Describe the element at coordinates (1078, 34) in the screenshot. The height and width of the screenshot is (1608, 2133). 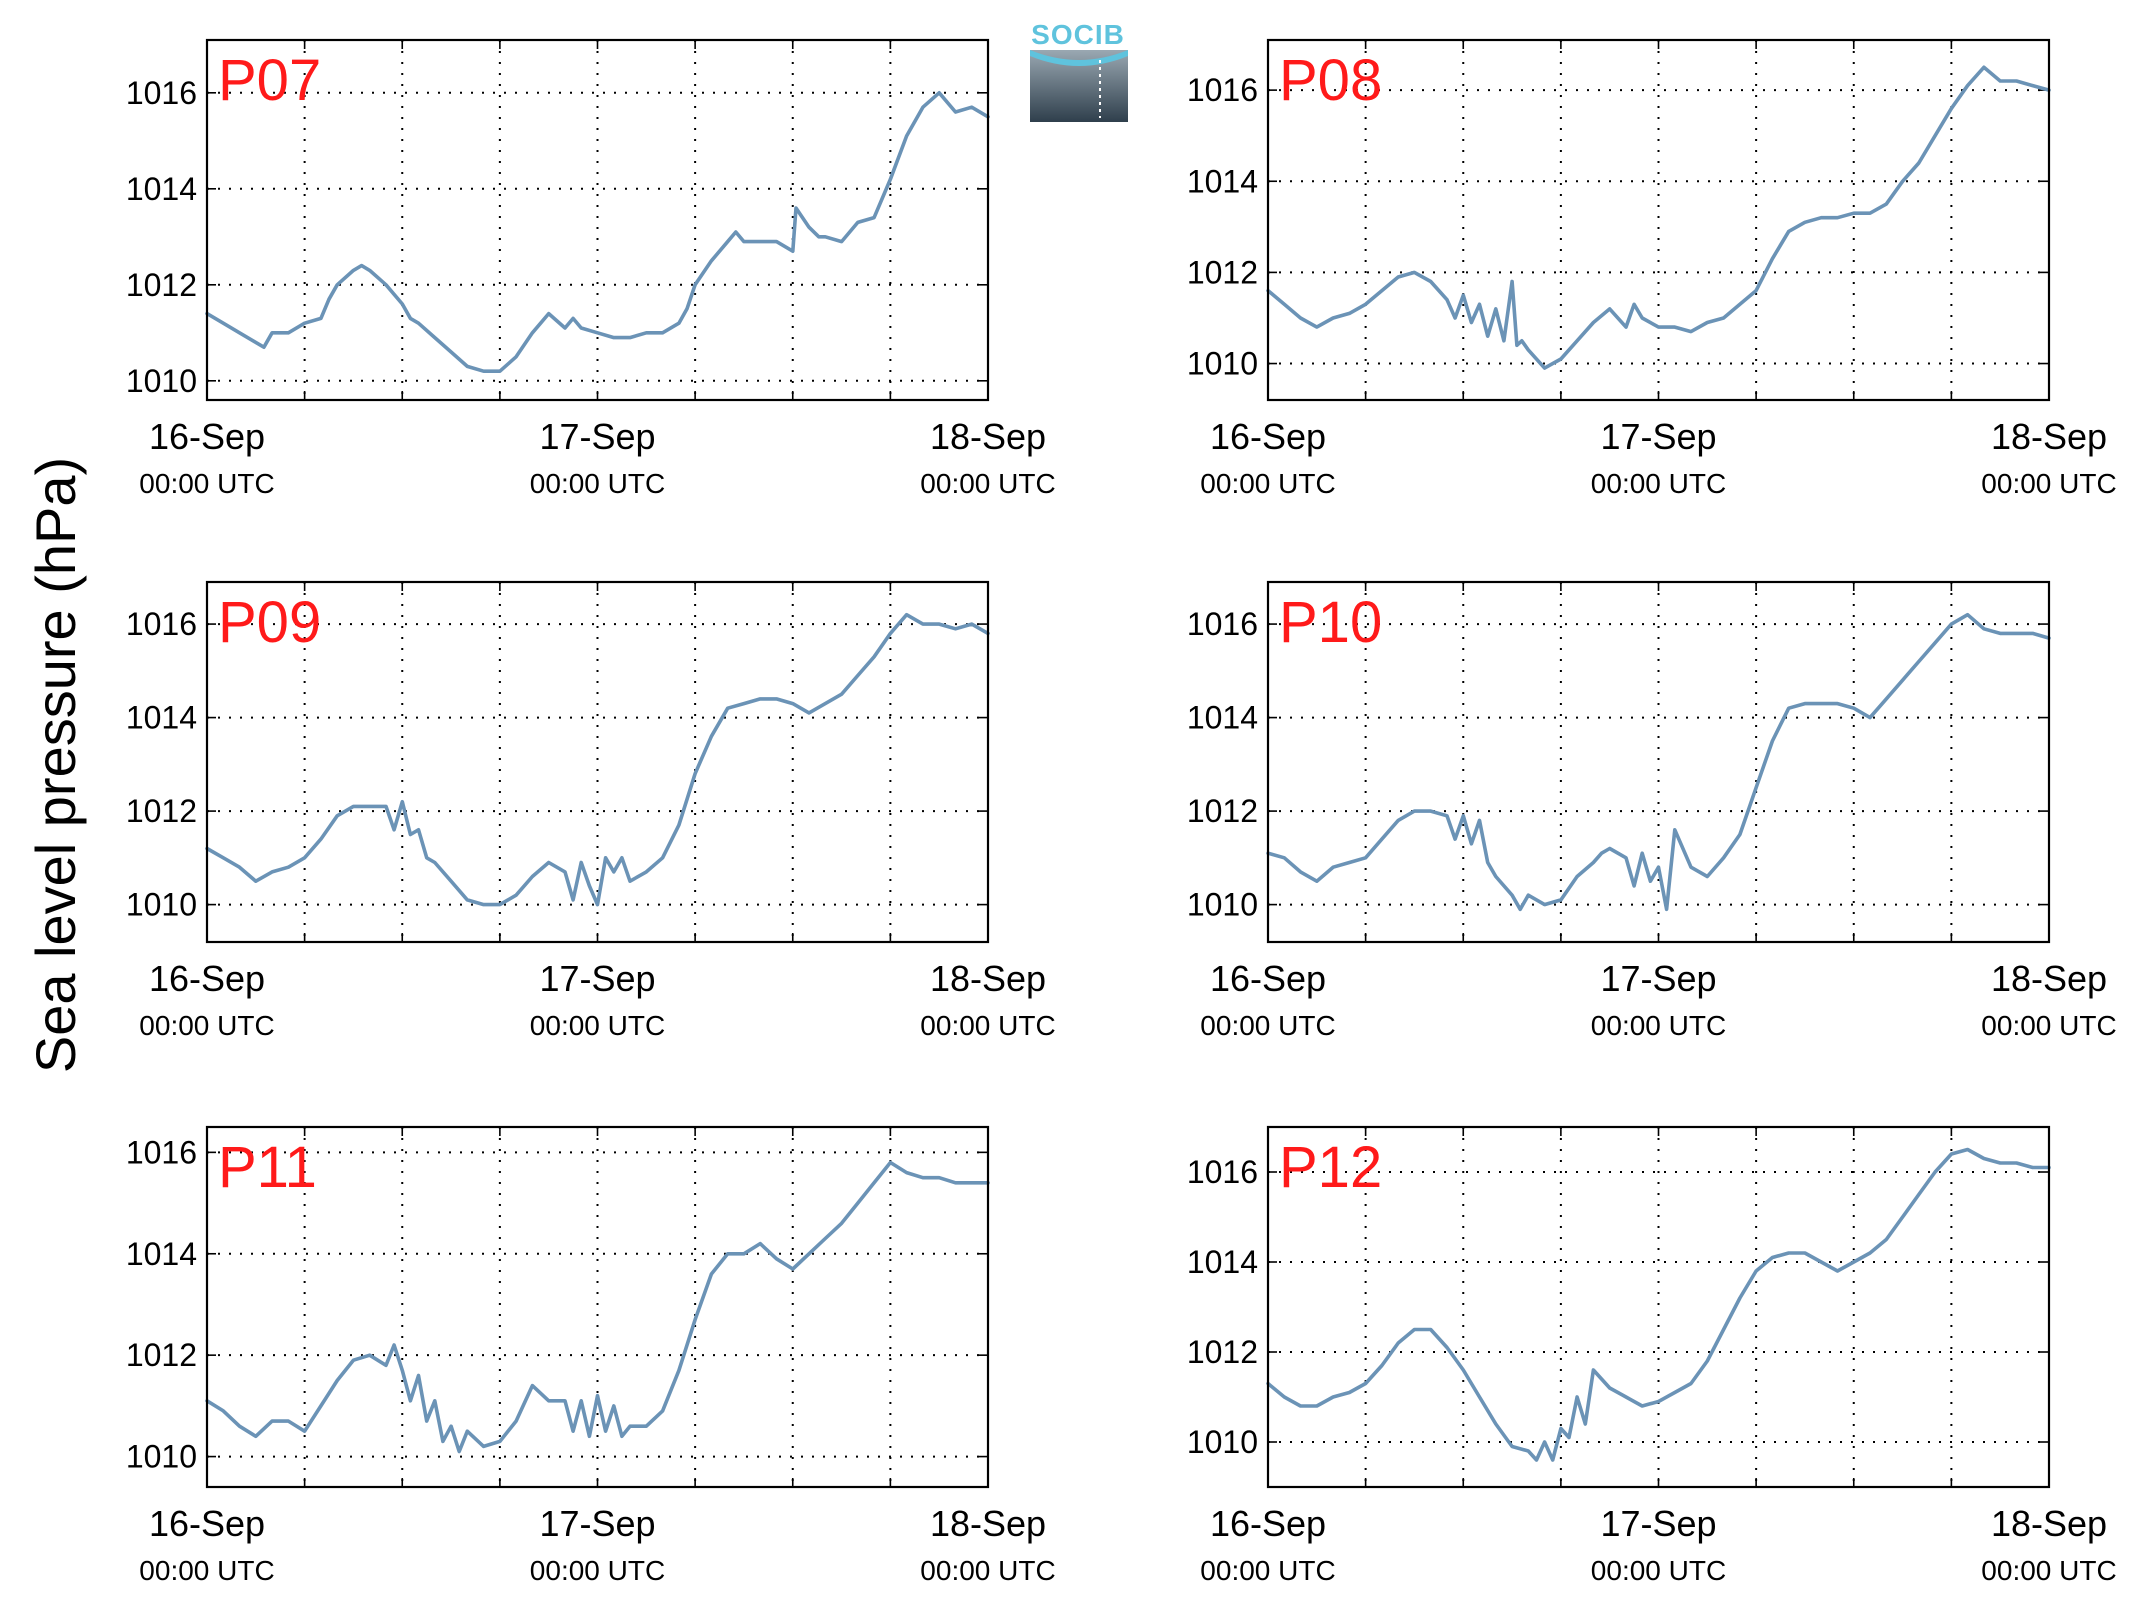
I see `logo-text: SOCIB` at that location.